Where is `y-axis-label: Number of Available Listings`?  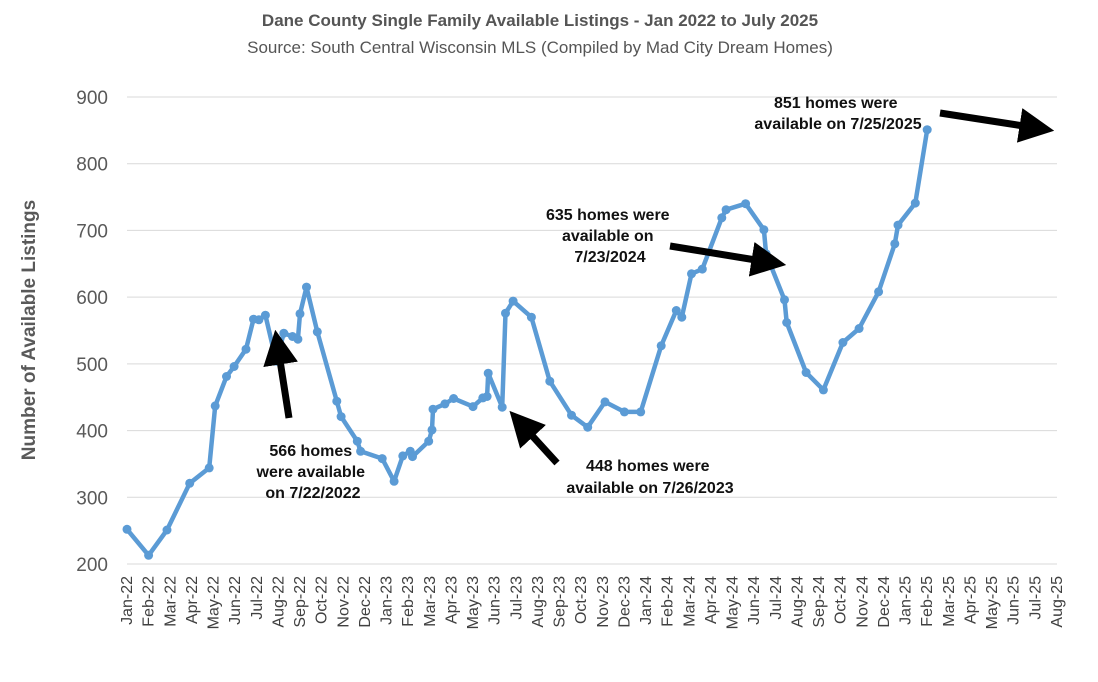
y-axis-label: Number of Available Listings is located at coordinates (29, 330).